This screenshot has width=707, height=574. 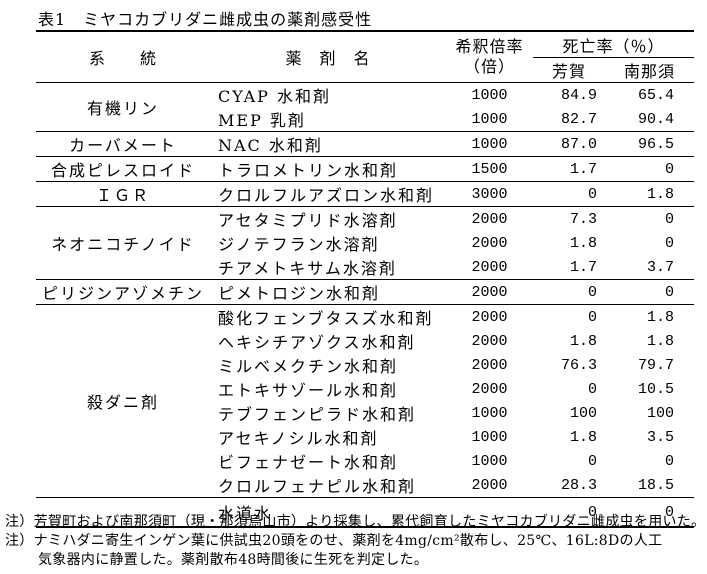 What do you see at coordinates (583, 413) in the screenshot?
I see `mortality-haga-cell: 100` at bounding box center [583, 413].